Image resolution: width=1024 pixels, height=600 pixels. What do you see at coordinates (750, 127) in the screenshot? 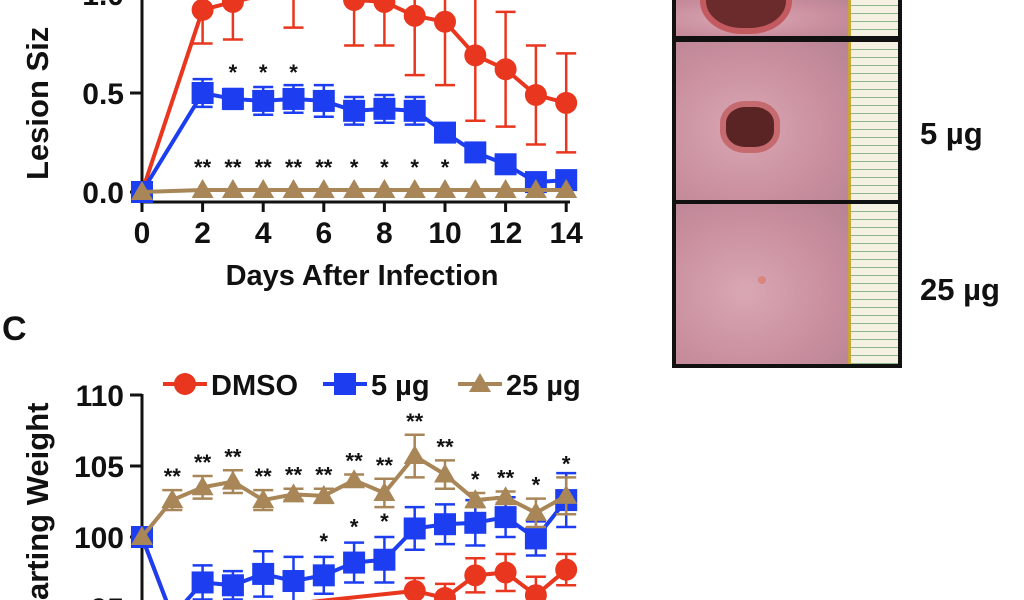
I see `lesion` at bounding box center [750, 127].